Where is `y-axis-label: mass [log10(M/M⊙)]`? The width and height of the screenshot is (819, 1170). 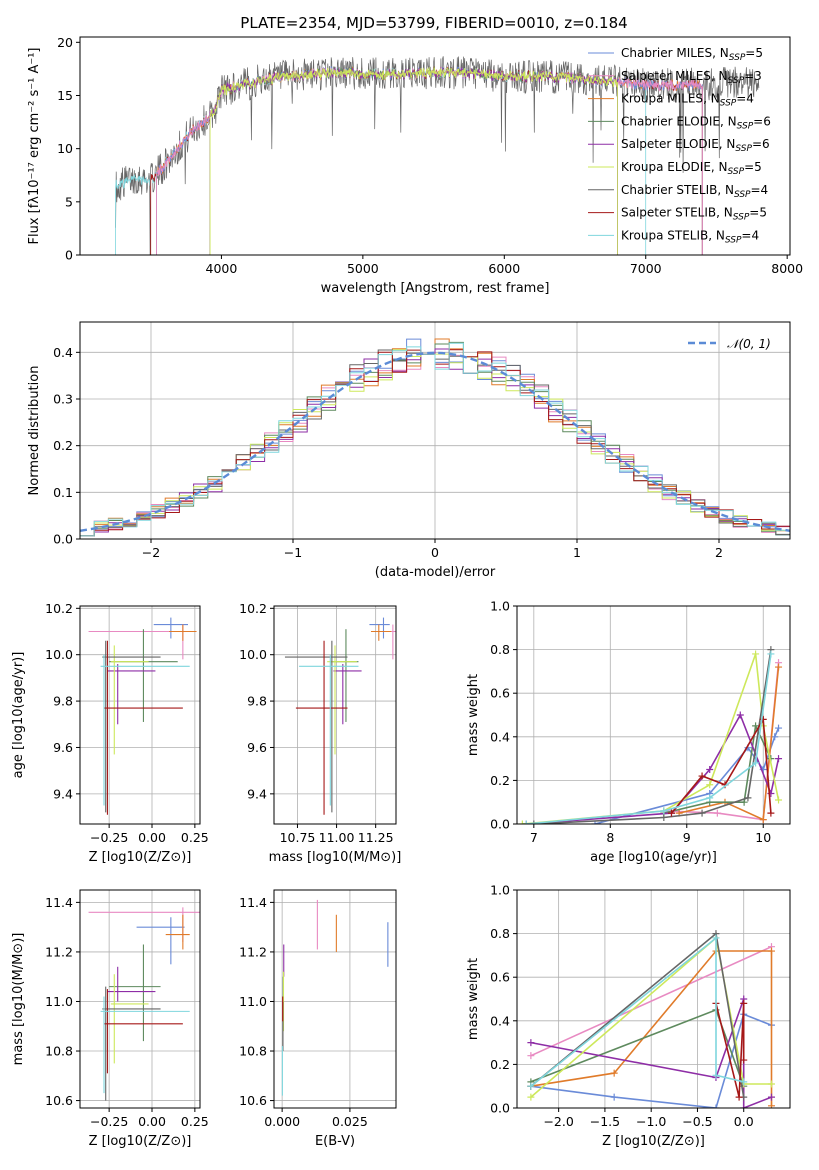 y-axis-label: mass [log10(M/M⊙)] is located at coordinates (18, 999).